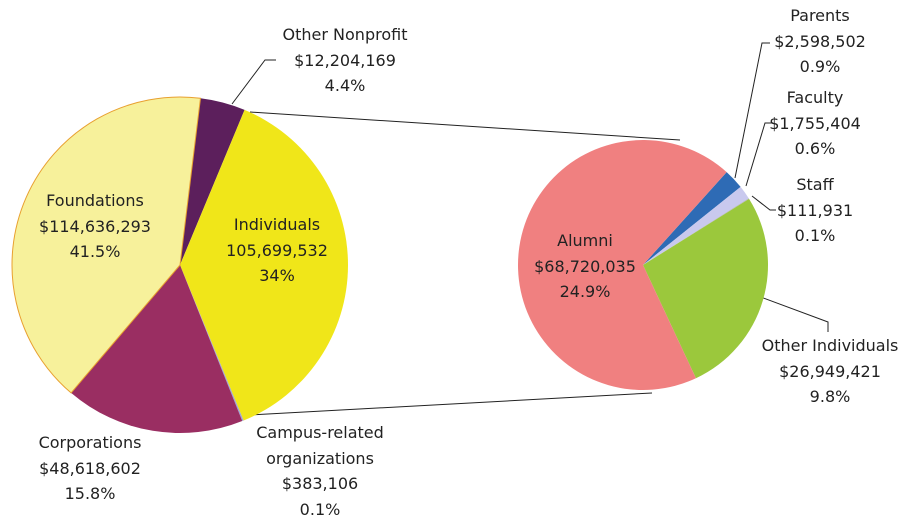 The width and height of the screenshot is (908, 520). What do you see at coordinates (830, 345) in the screenshot?
I see `slice-name: Other Individuals` at bounding box center [830, 345].